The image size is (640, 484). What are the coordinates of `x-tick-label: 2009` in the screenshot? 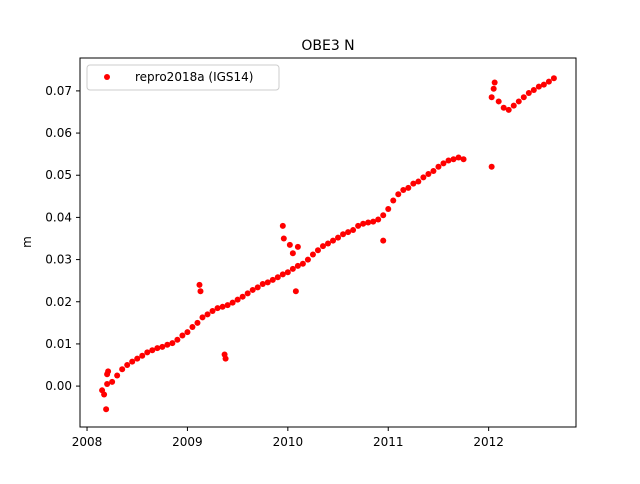 It's located at (187, 442).